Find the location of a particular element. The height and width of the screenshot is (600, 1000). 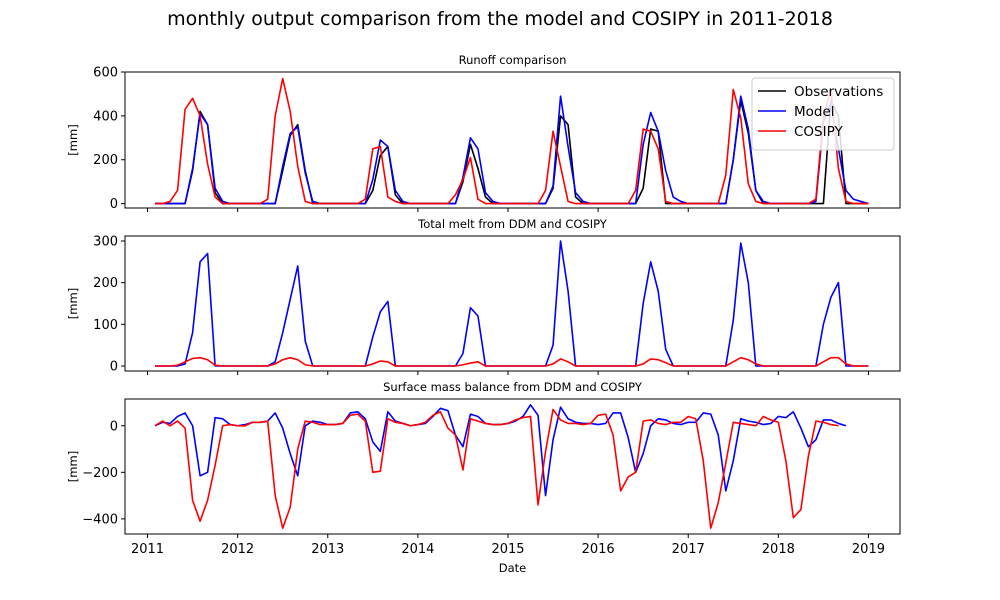

total-melt-ytick-label: 100 is located at coordinates (105, 325).